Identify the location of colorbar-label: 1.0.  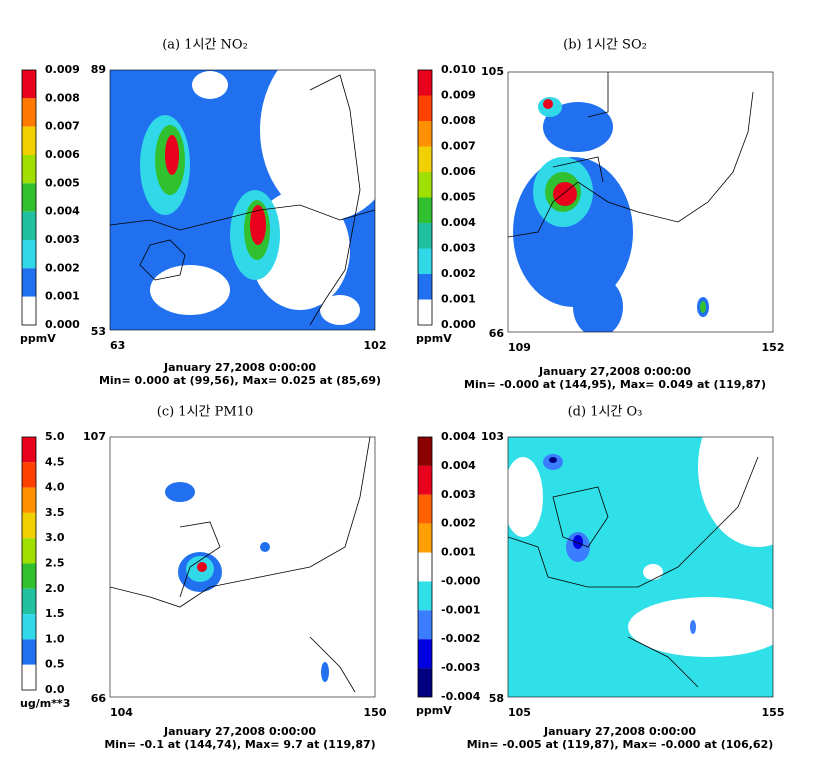
(55, 638).